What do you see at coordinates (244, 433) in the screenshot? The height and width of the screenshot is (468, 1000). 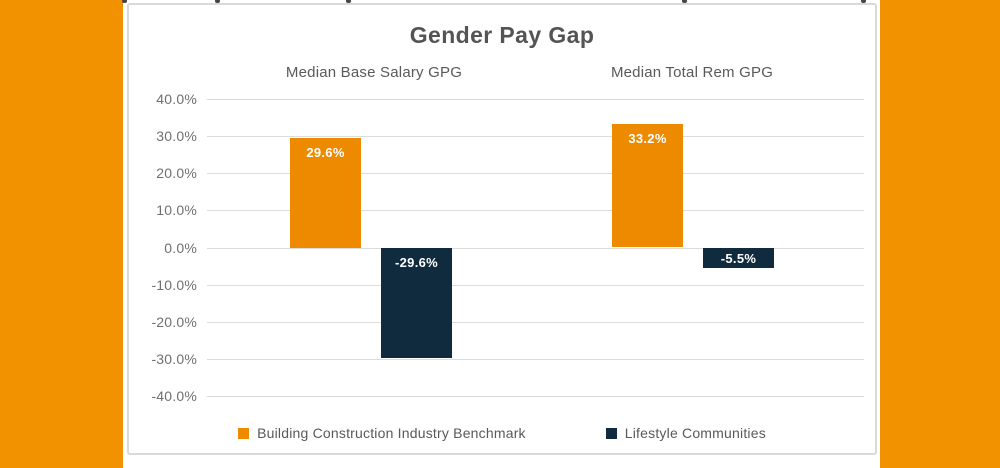 I see `legend-swatch-orange` at bounding box center [244, 433].